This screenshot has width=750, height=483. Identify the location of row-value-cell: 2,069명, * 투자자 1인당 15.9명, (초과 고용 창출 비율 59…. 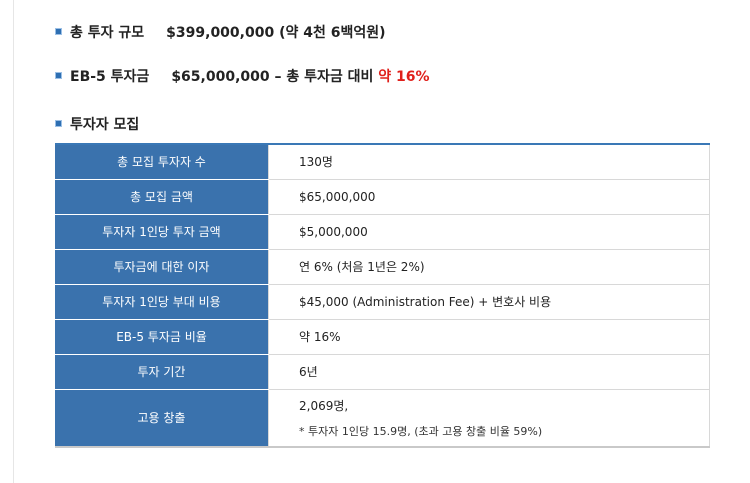
(489, 418).